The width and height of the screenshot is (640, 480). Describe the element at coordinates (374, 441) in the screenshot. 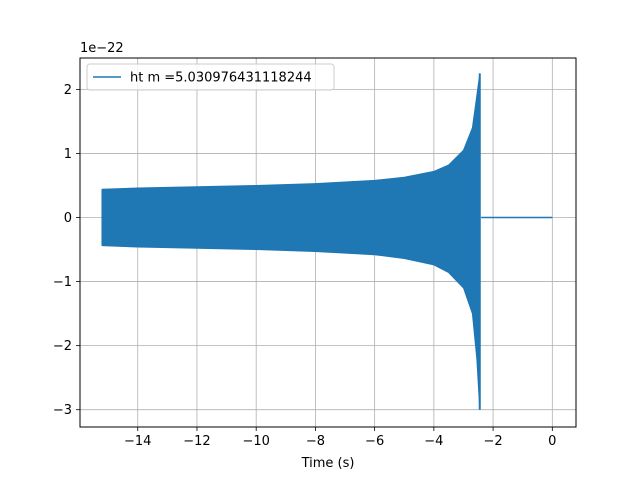

I see `x-tick-label: −6` at that location.